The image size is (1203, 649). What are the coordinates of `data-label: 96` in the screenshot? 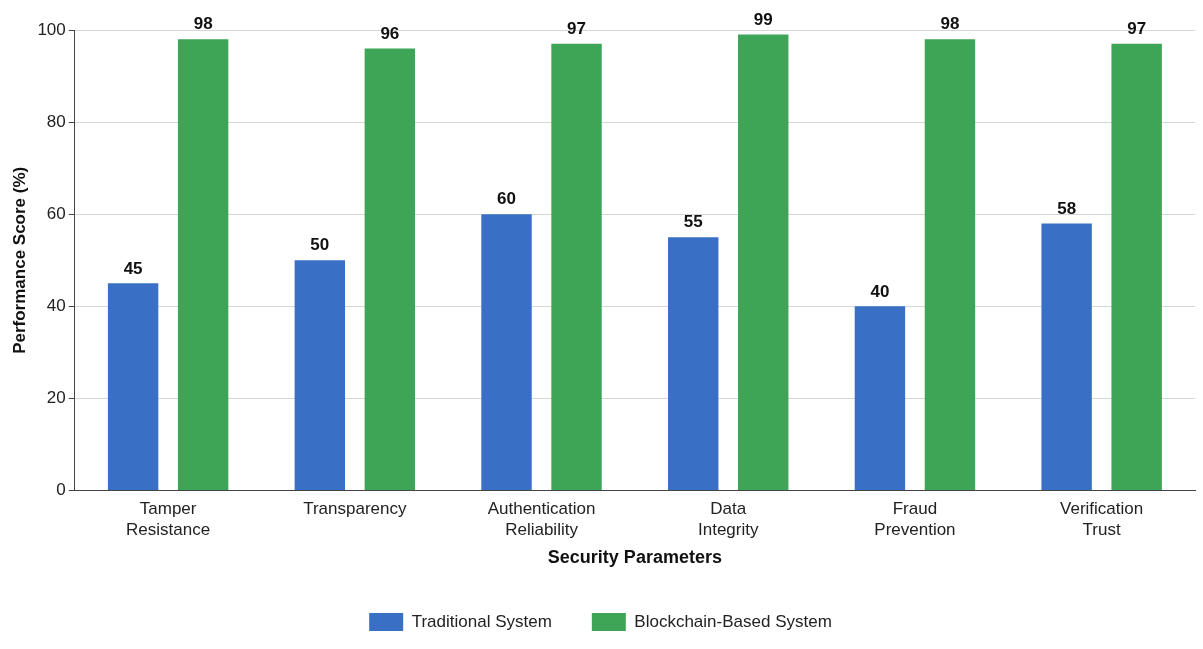 It's located at (390, 33).